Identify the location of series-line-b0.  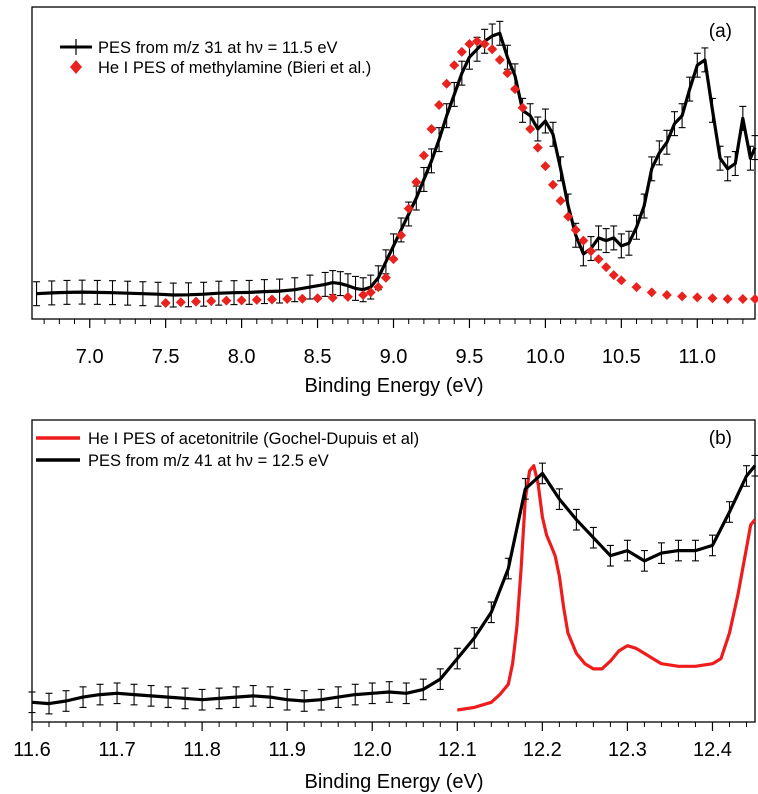
(607, 588).